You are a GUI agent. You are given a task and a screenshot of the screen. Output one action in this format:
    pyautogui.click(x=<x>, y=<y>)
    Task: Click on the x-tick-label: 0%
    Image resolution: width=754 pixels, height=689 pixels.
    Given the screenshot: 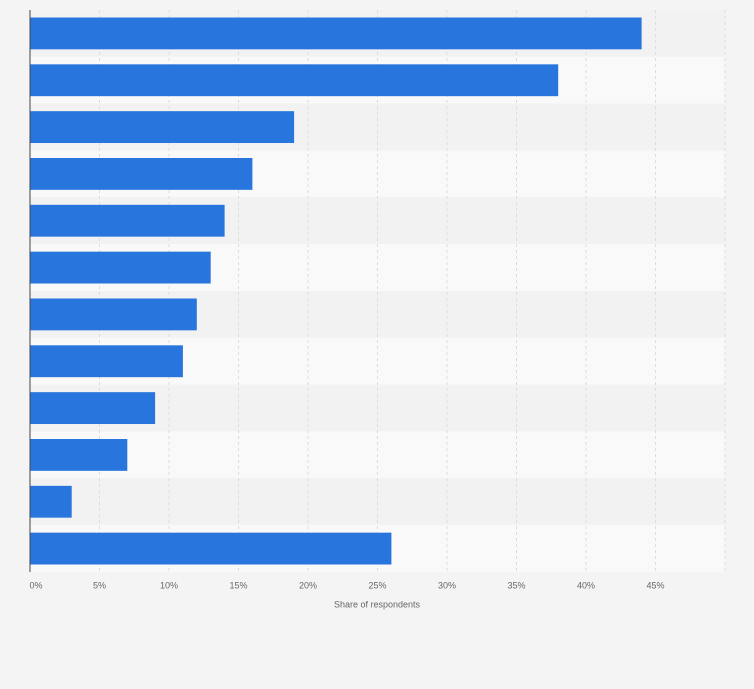 What is the action you would take?
    pyautogui.click(x=35, y=585)
    